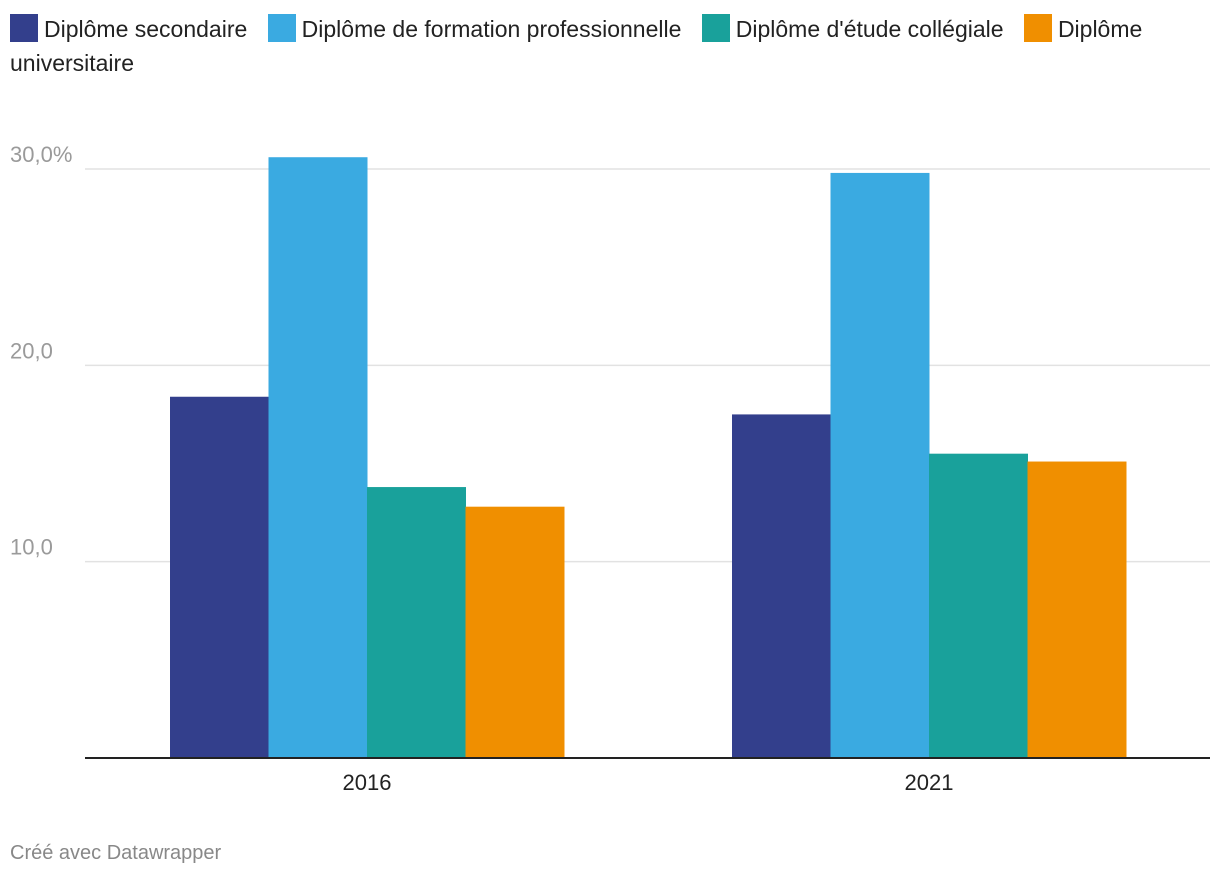  What do you see at coordinates (31, 350) in the screenshot?
I see `y-tick-label: 20,0` at bounding box center [31, 350].